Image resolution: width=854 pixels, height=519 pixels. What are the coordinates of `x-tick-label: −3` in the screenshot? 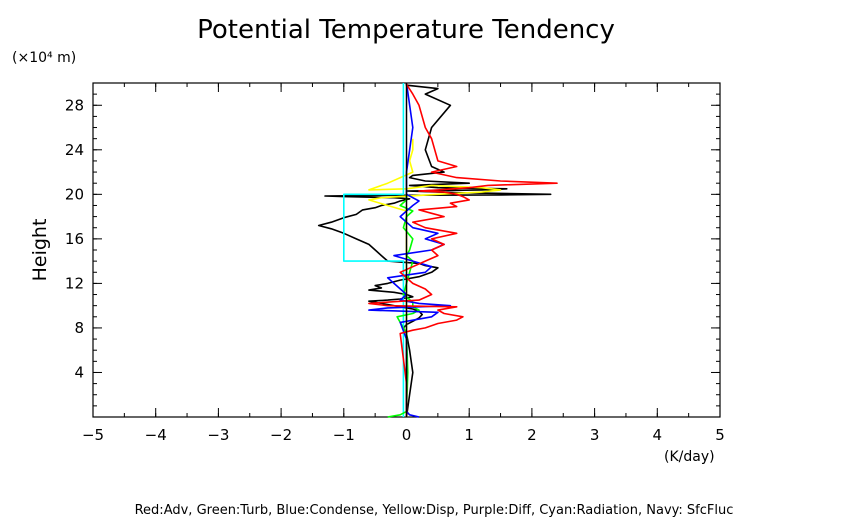 It's located at (218, 435).